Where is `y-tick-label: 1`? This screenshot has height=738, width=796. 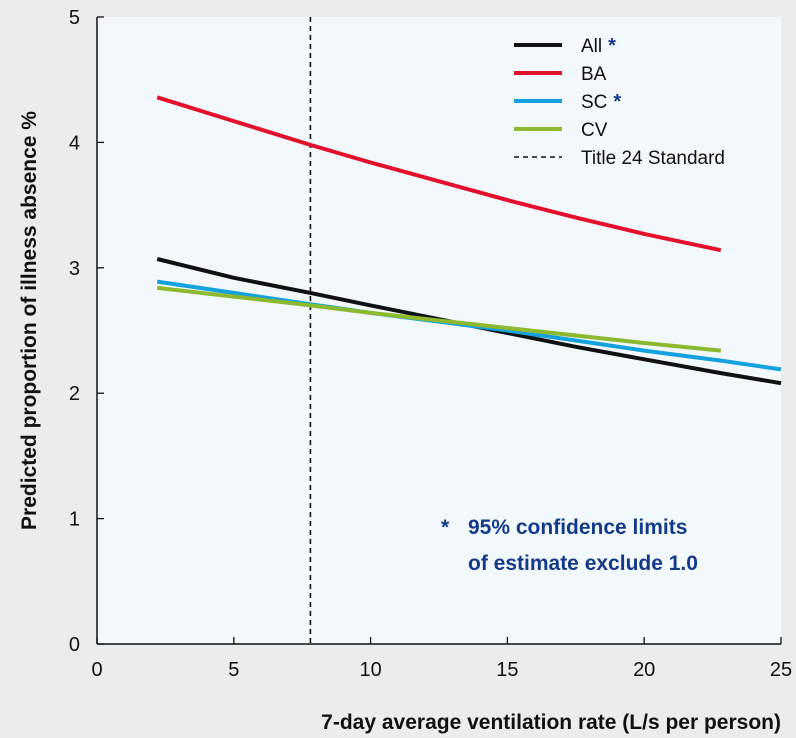 y-tick-label: 1 is located at coordinates (74, 520).